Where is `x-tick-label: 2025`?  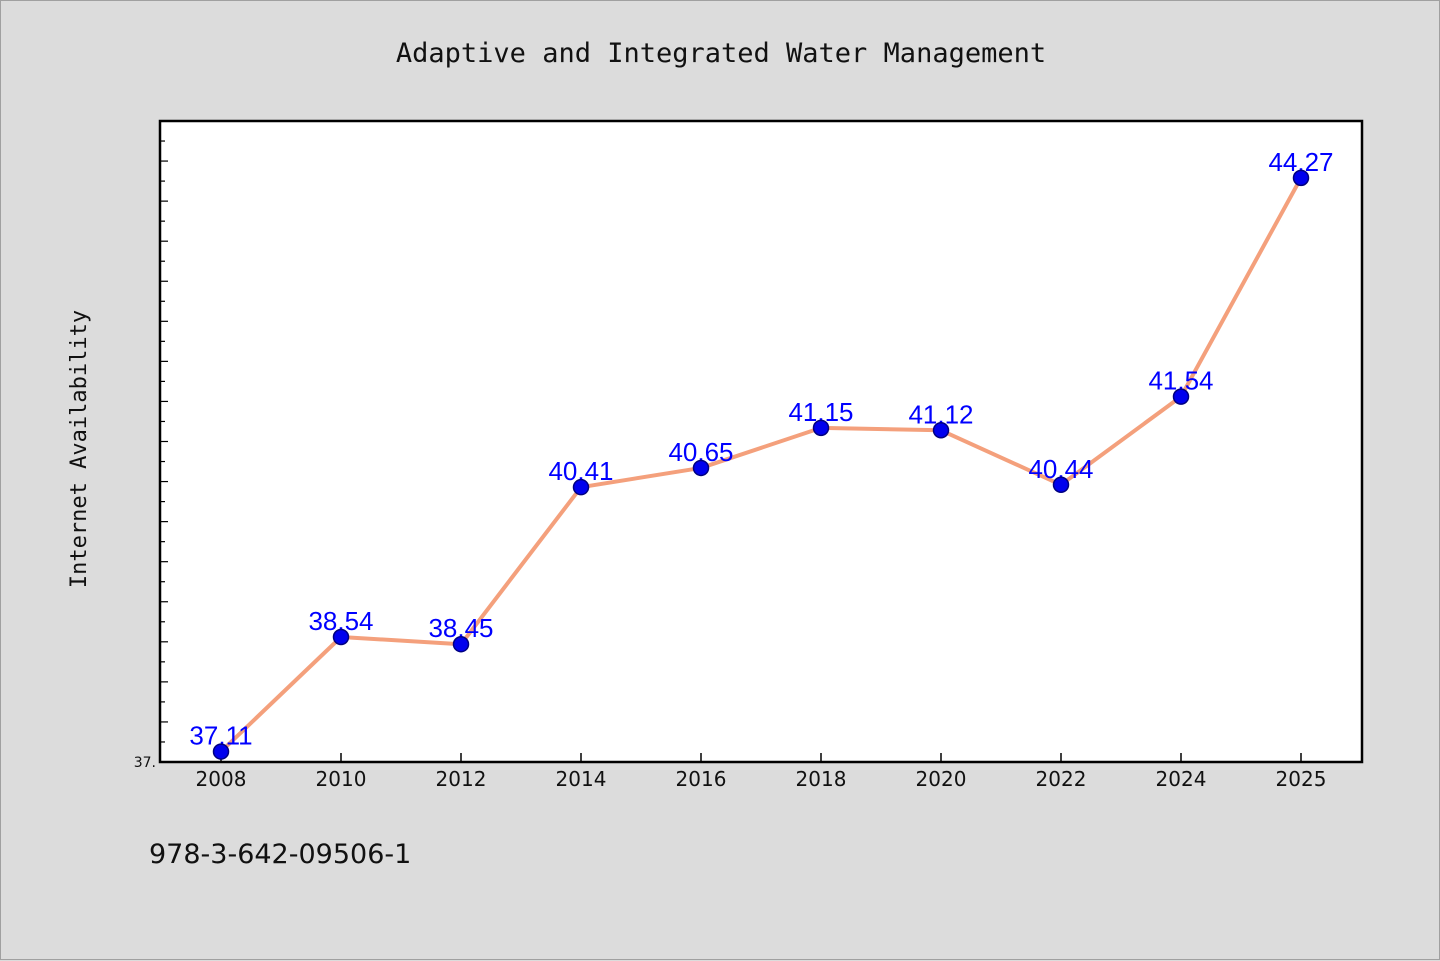
x-tick-label: 2025 is located at coordinates (1301, 779).